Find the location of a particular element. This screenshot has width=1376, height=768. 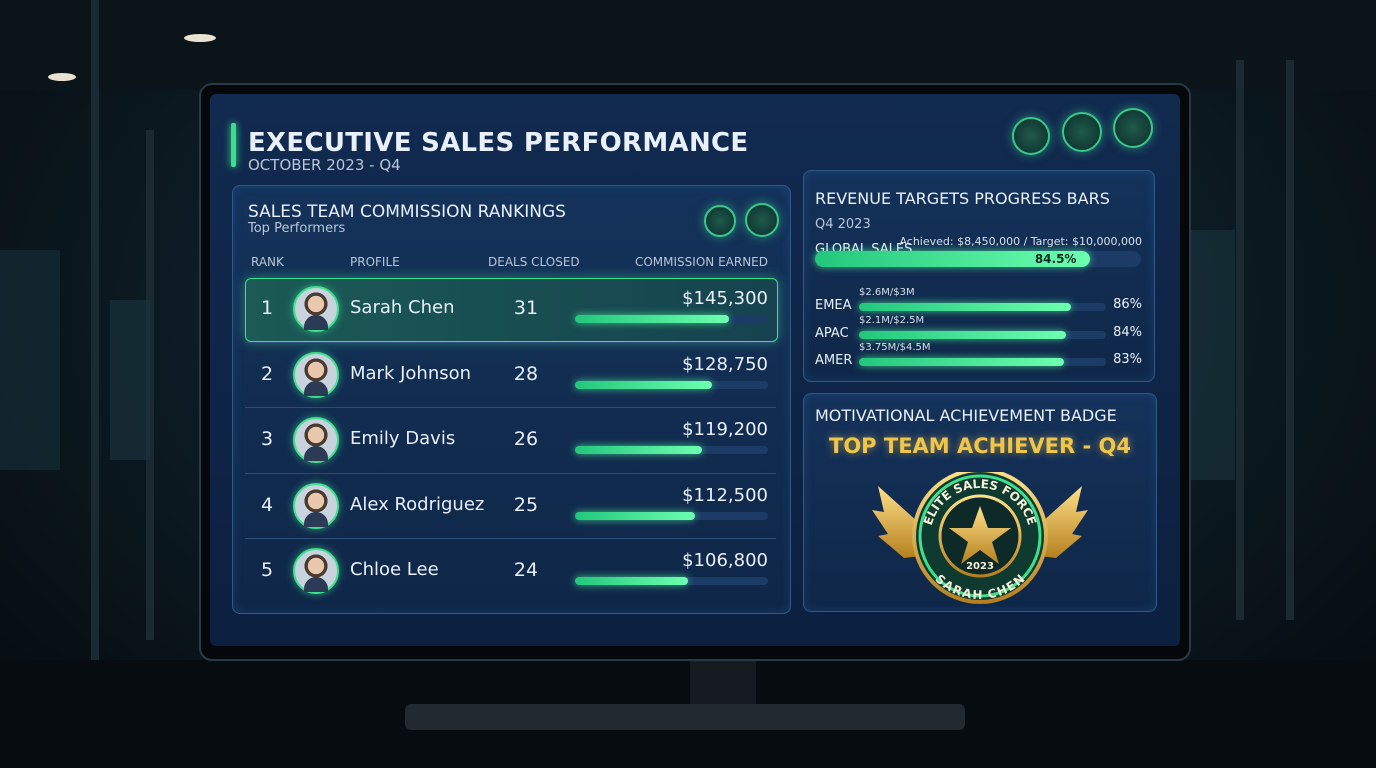

commission: $119,200 is located at coordinates (725, 429).